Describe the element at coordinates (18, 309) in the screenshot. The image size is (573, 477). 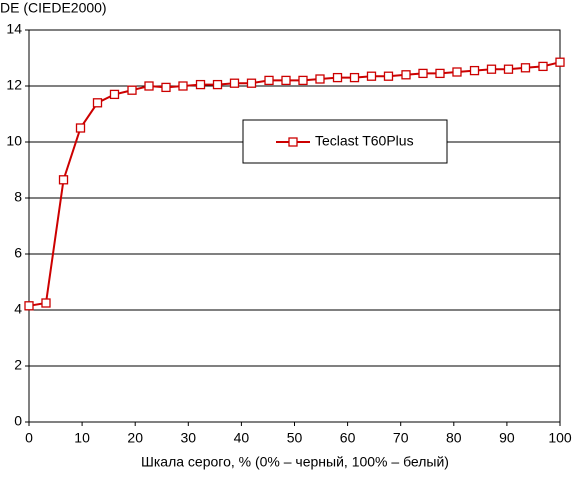
I see `y-tick-label: 4` at that location.